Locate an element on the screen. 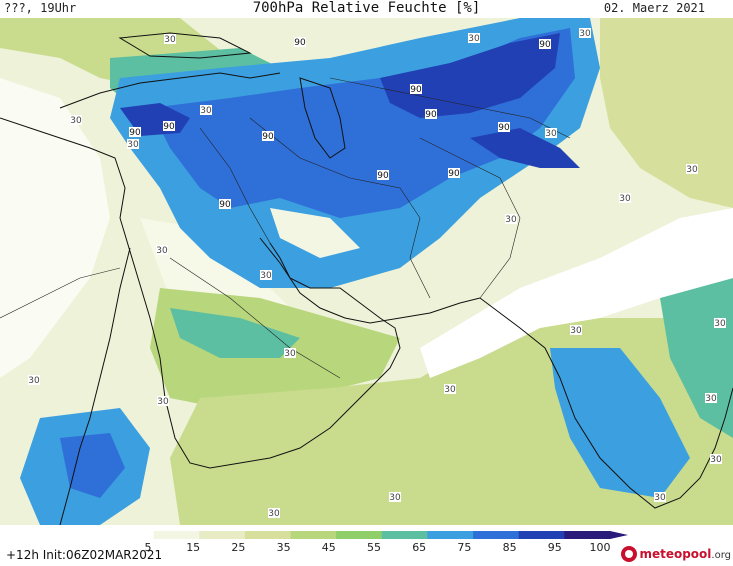 This screenshot has width=733, height=566. moist-zone-oman is located at coordinates (235, 333).